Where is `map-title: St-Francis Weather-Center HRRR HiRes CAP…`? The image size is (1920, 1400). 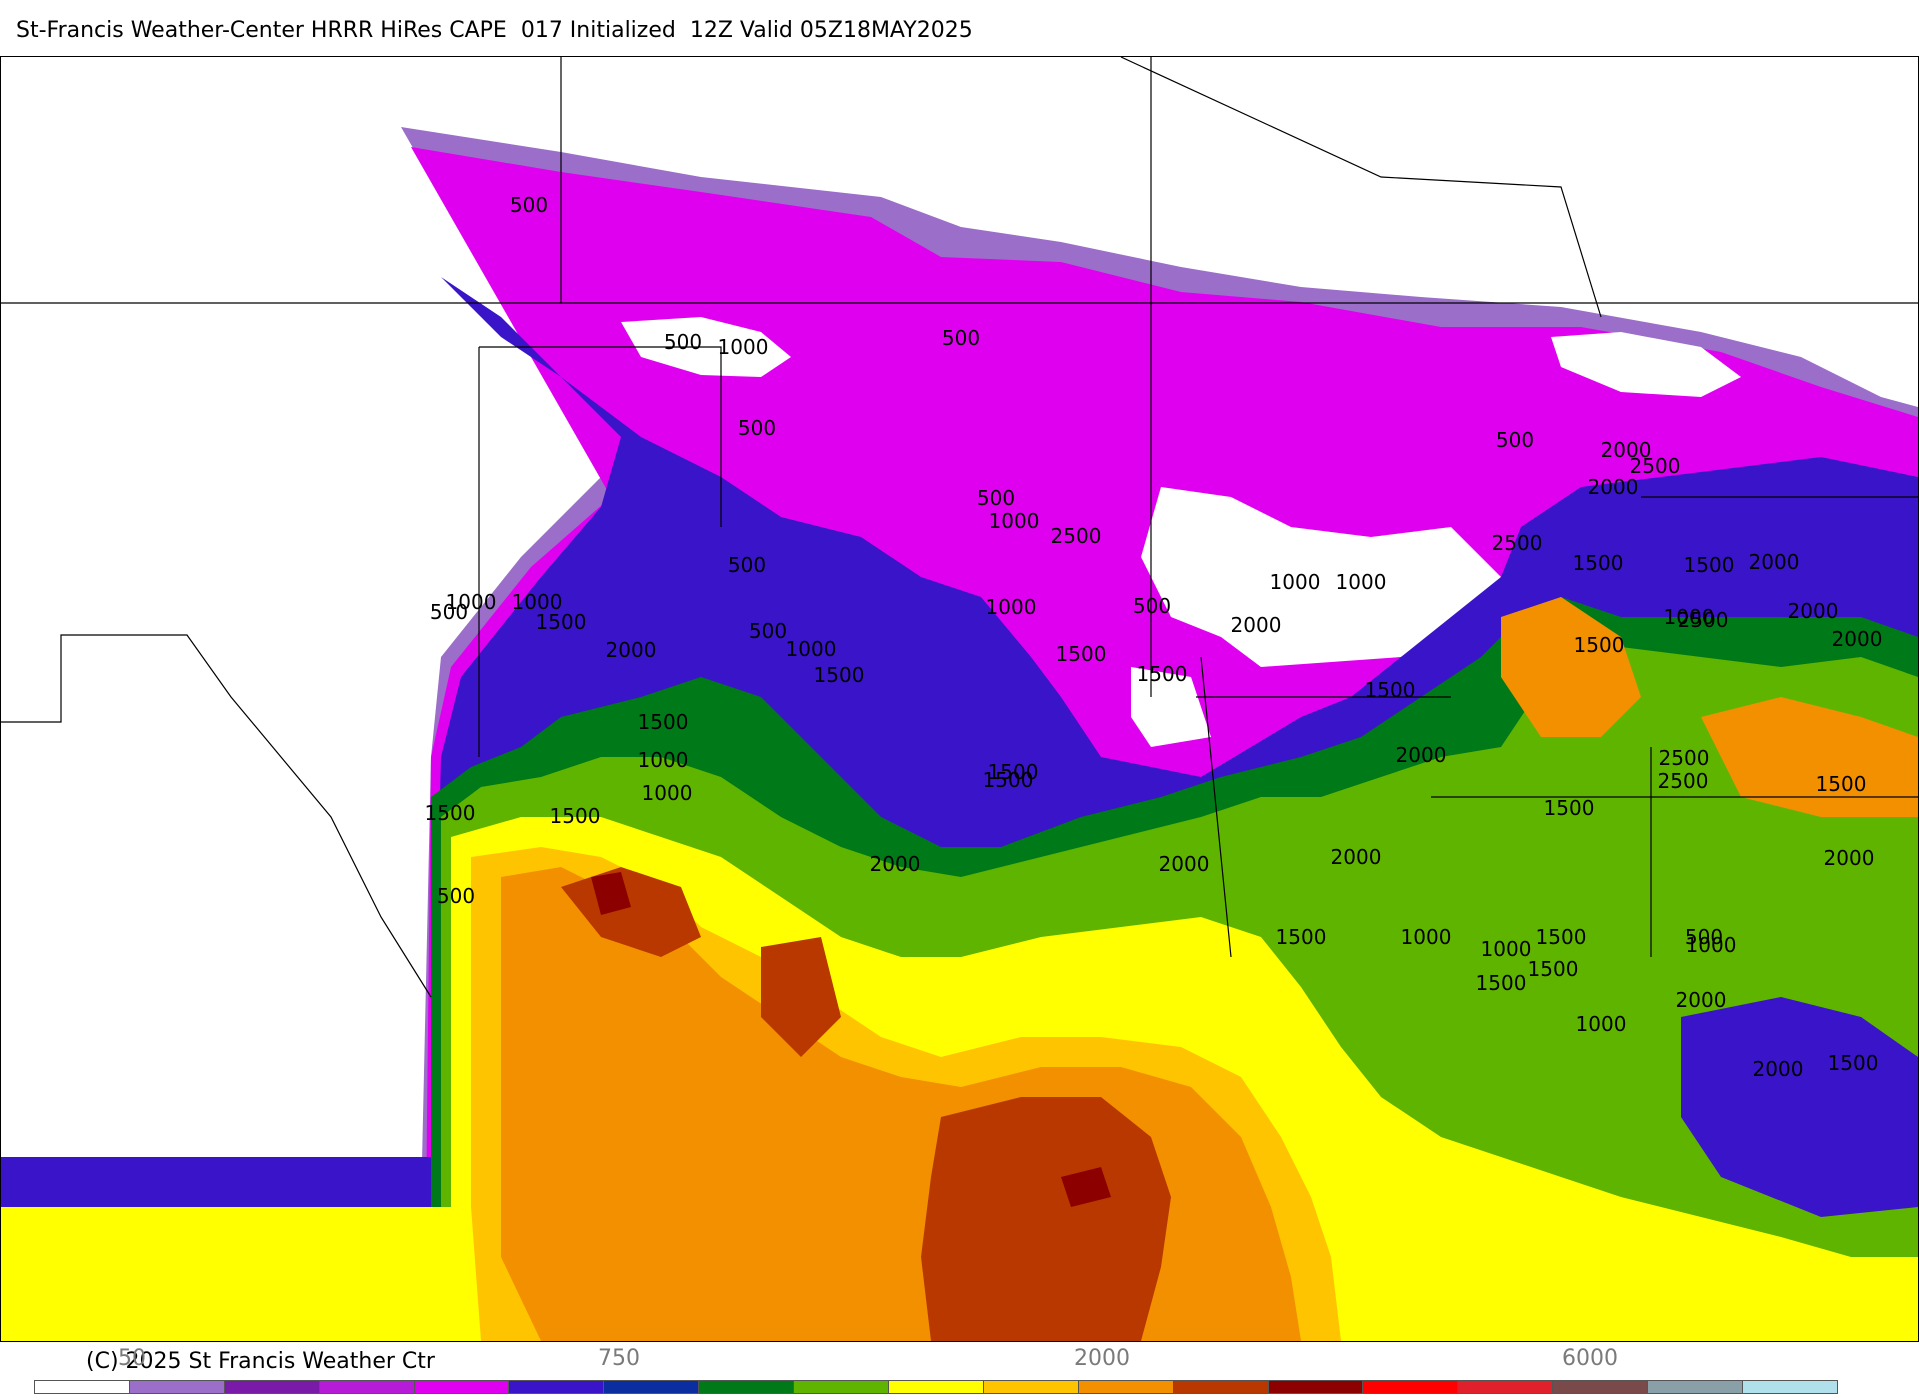 map-title: St-Francis Weather-Center HRRR HiRes CAP… is located at coordinates (494, 30).